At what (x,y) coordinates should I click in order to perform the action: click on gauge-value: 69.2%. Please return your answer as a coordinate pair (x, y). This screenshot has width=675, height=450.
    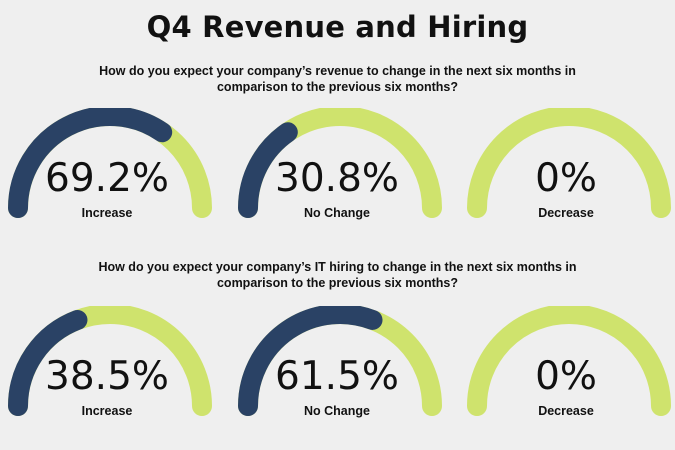
    Looking at the image, I should click on (107, 178).